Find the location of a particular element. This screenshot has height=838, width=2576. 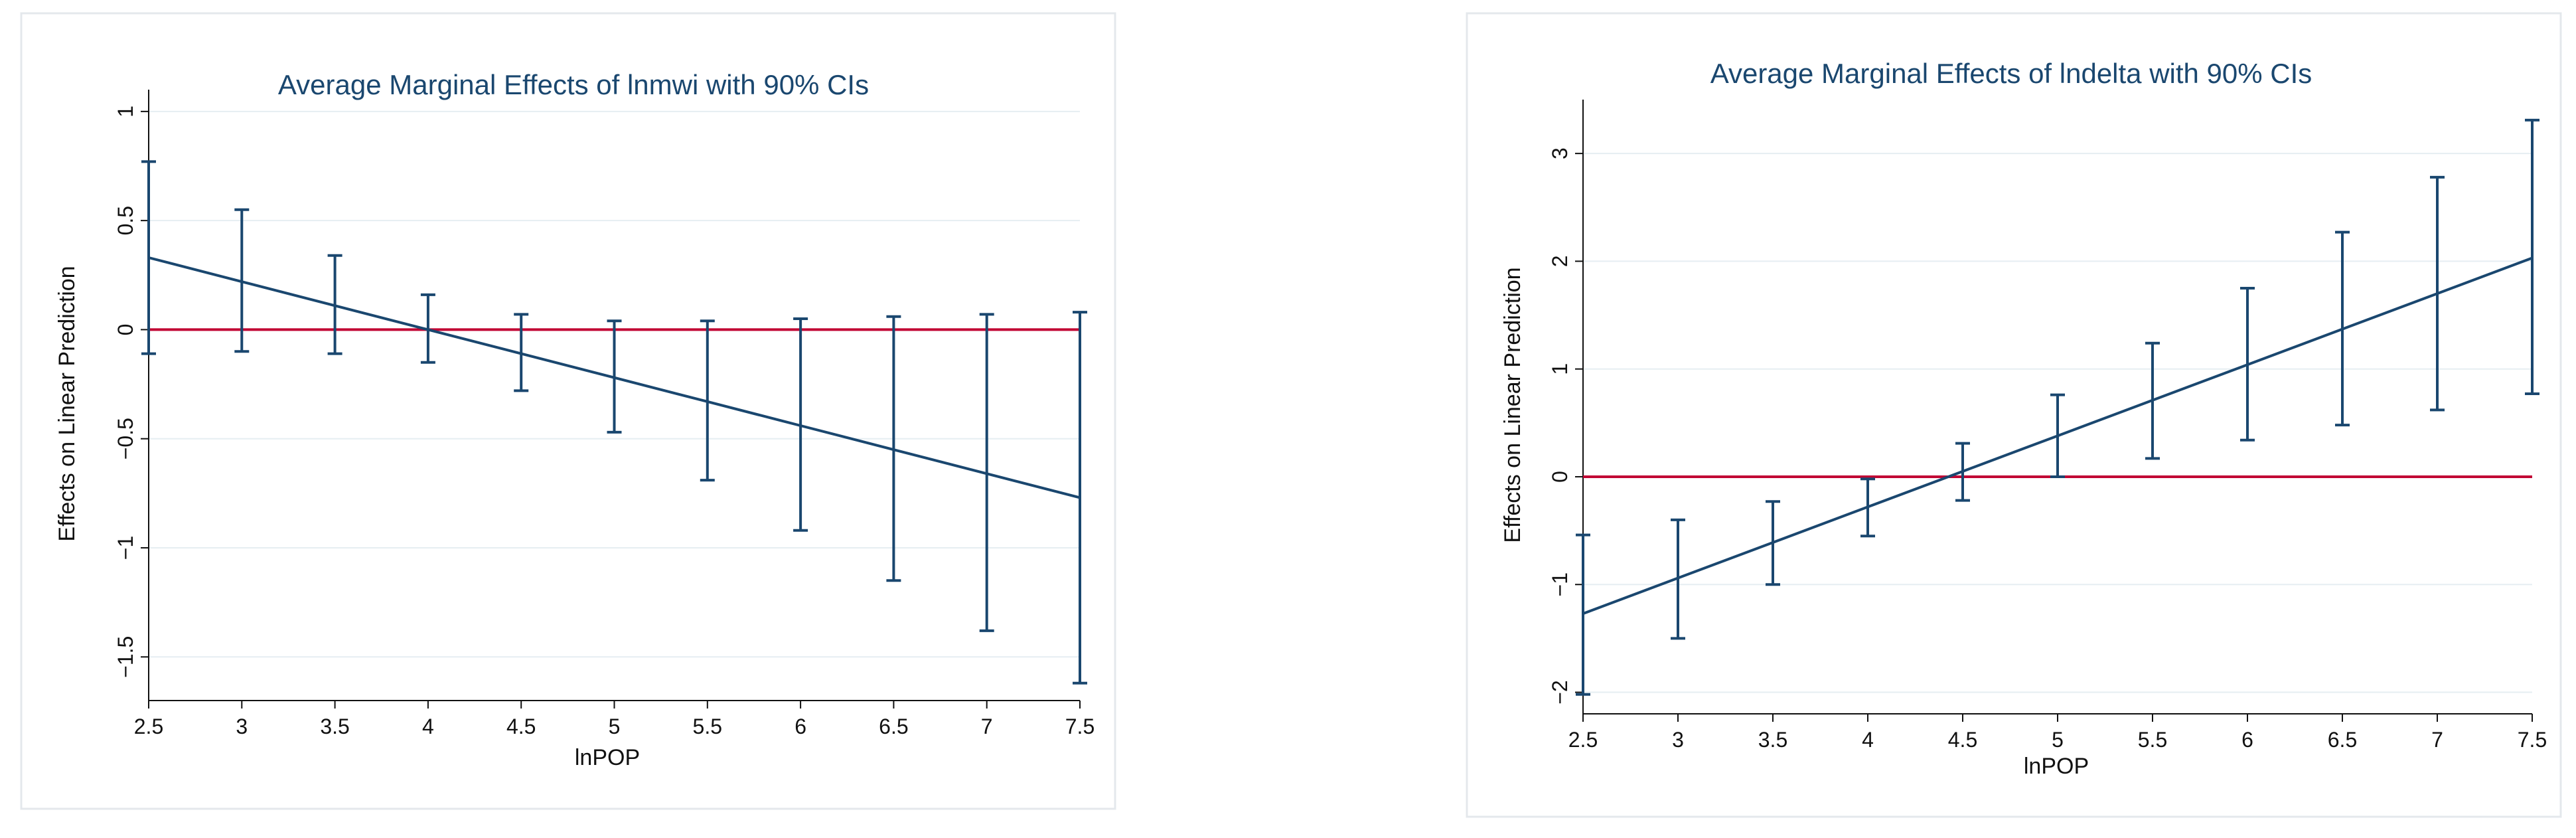

x-tick-label-lnmwi-3: 4 is located at coordinates (428, 726).